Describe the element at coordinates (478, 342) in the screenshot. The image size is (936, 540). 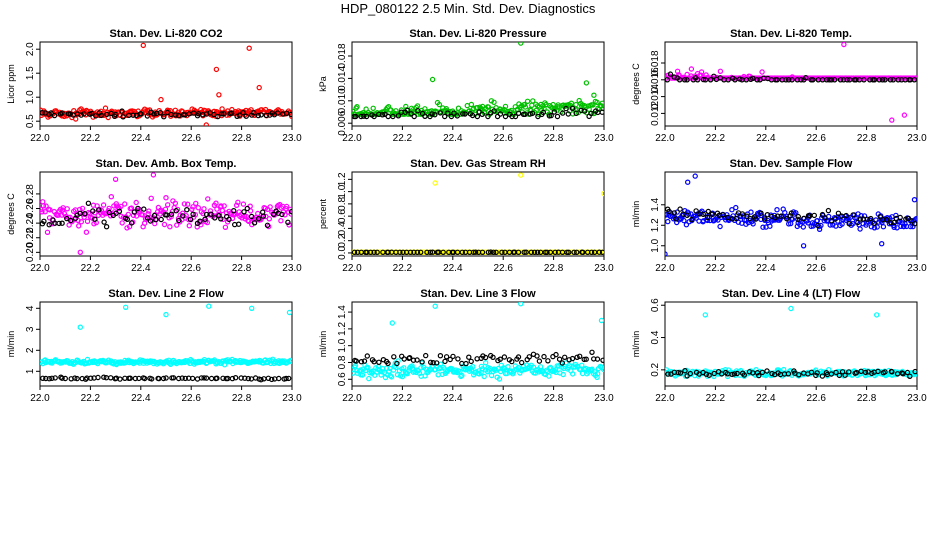
I see `points-layer` at that location.